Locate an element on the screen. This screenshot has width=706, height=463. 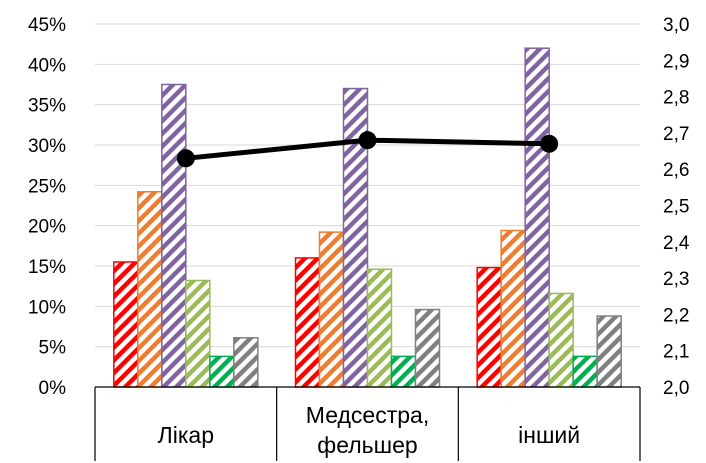
right-tick-label: 2,1 is located at coordinates (676, 352).